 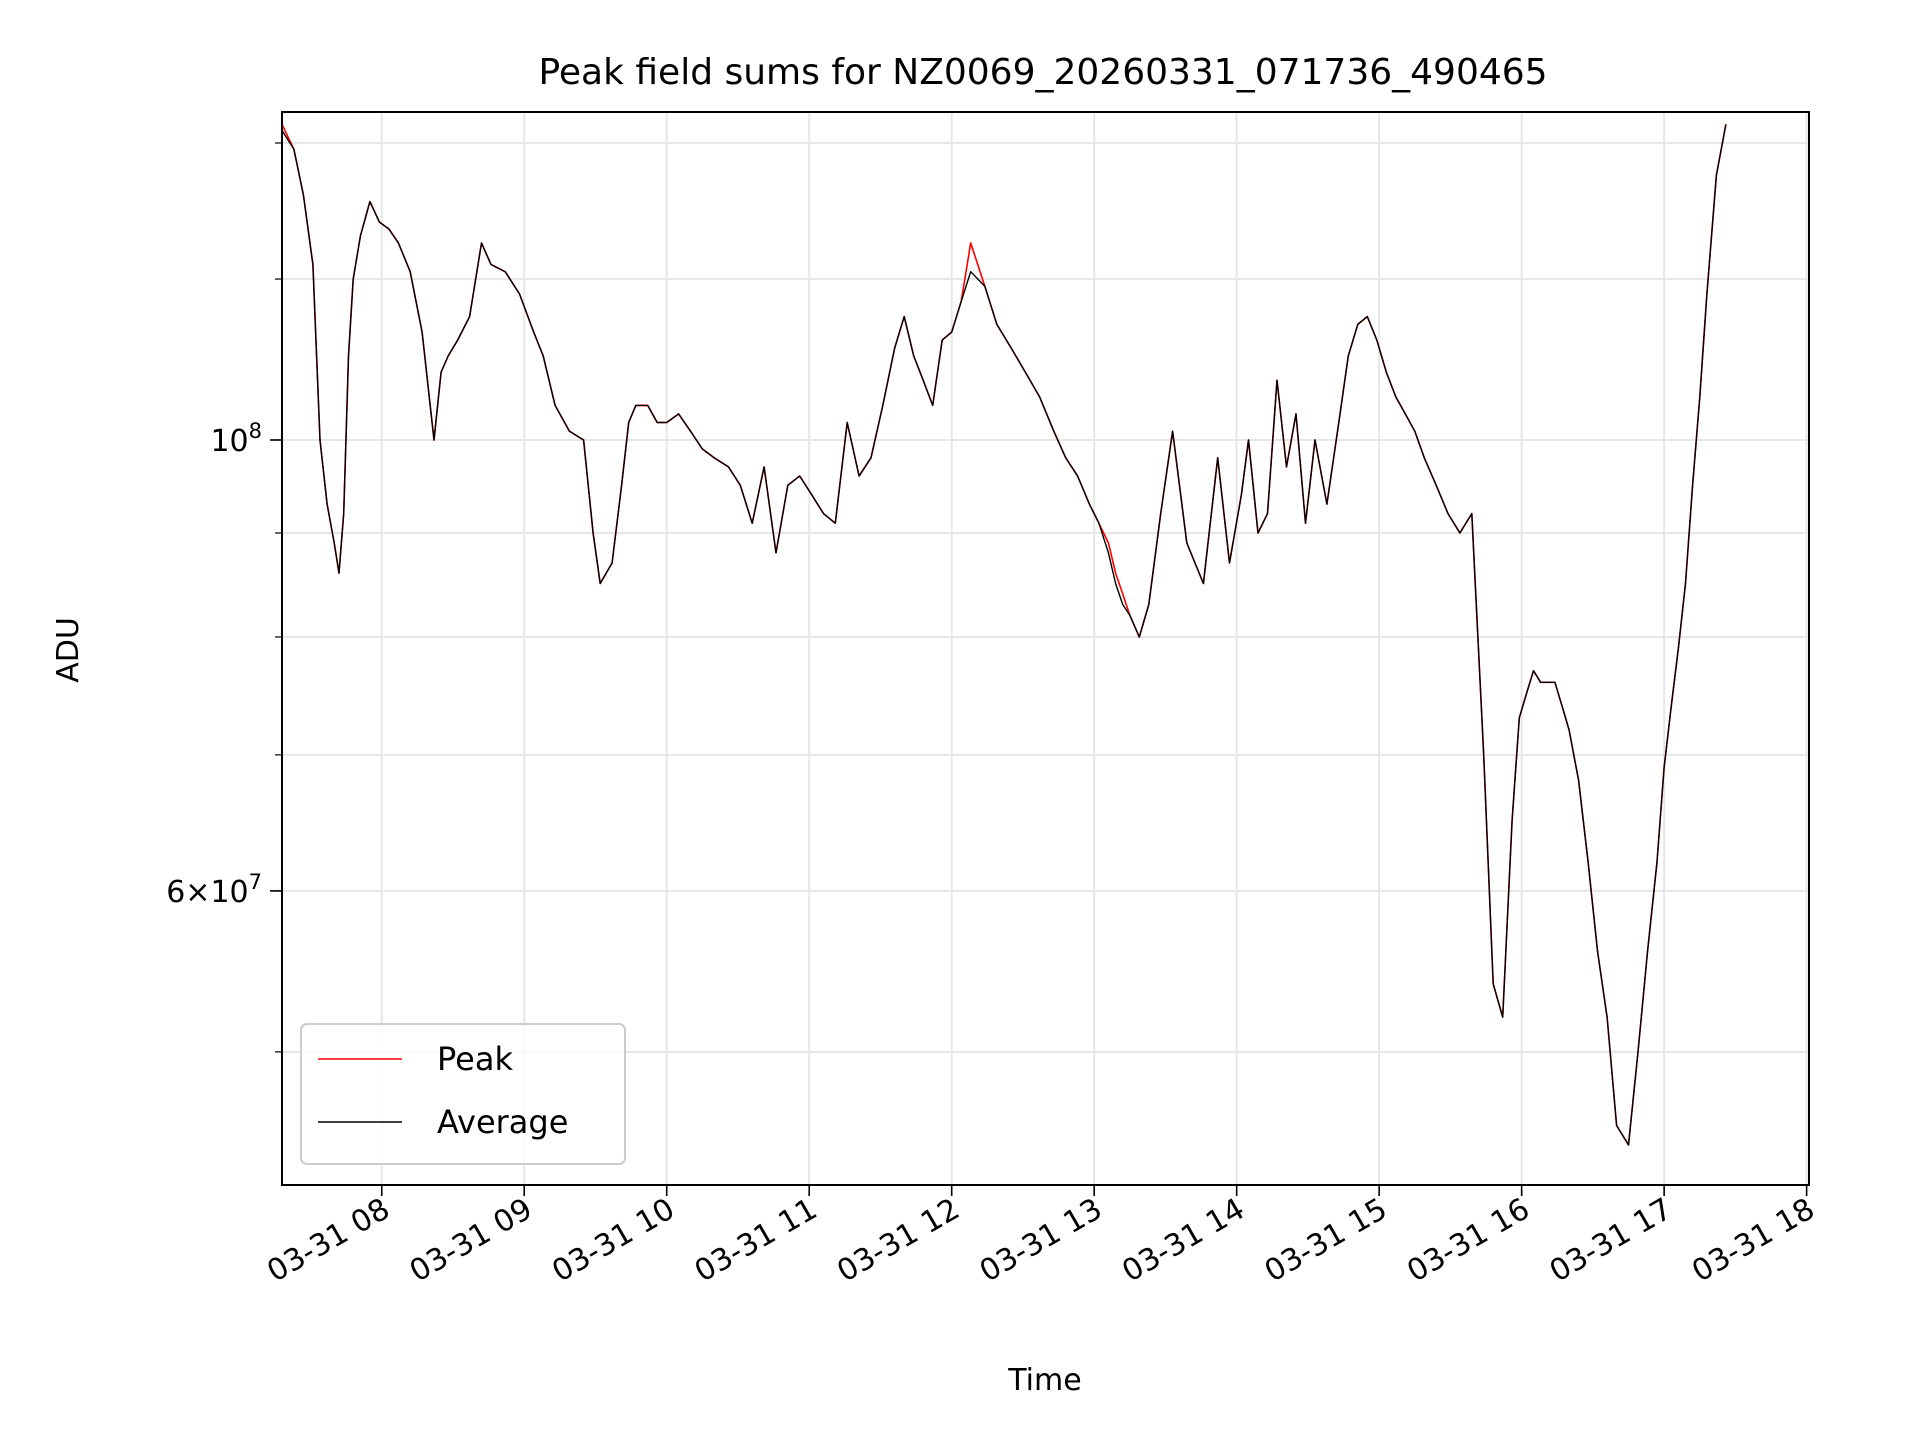 What do you see at coordinates (1044, 1380) in the screenshot?
I see `x-axis-label: Time` at bounding box center [1044, 1380].